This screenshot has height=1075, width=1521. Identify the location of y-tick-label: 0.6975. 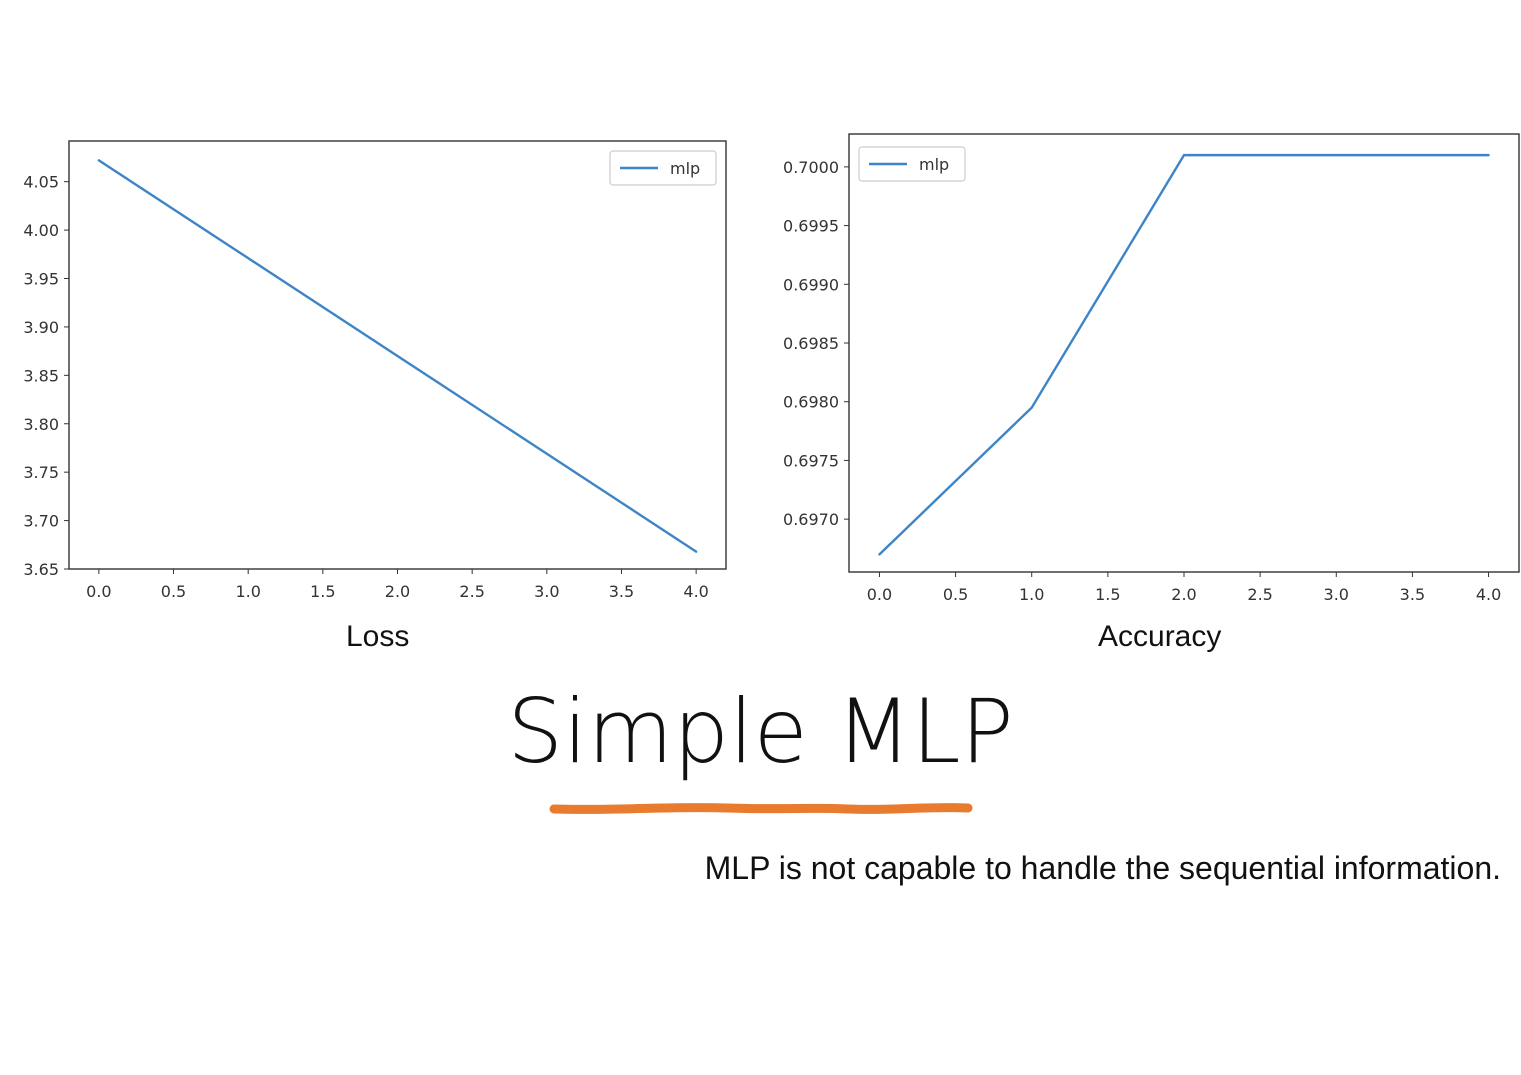
(811, 460).